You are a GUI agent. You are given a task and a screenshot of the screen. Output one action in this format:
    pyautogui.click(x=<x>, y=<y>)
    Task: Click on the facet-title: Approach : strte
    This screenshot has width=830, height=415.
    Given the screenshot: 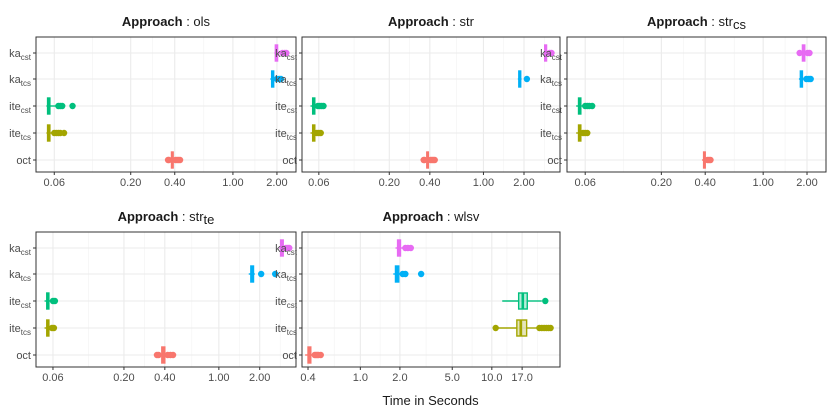 What is the action you would take?
    pyautogui.click(x=166, y=218)
    